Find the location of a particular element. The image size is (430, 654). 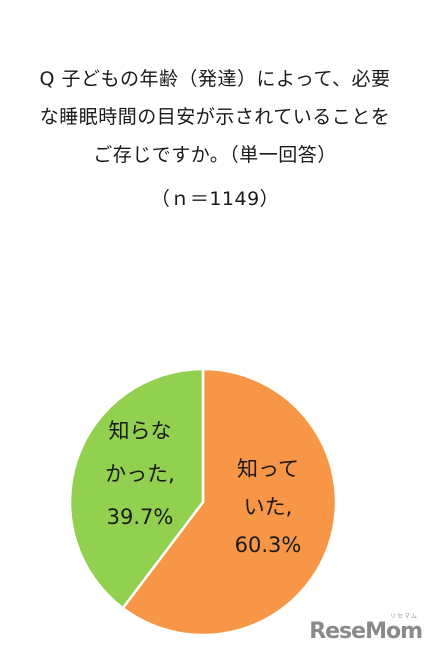

slice-label-0: 知っていた, 60.3% is located at coordinates (268, 507).